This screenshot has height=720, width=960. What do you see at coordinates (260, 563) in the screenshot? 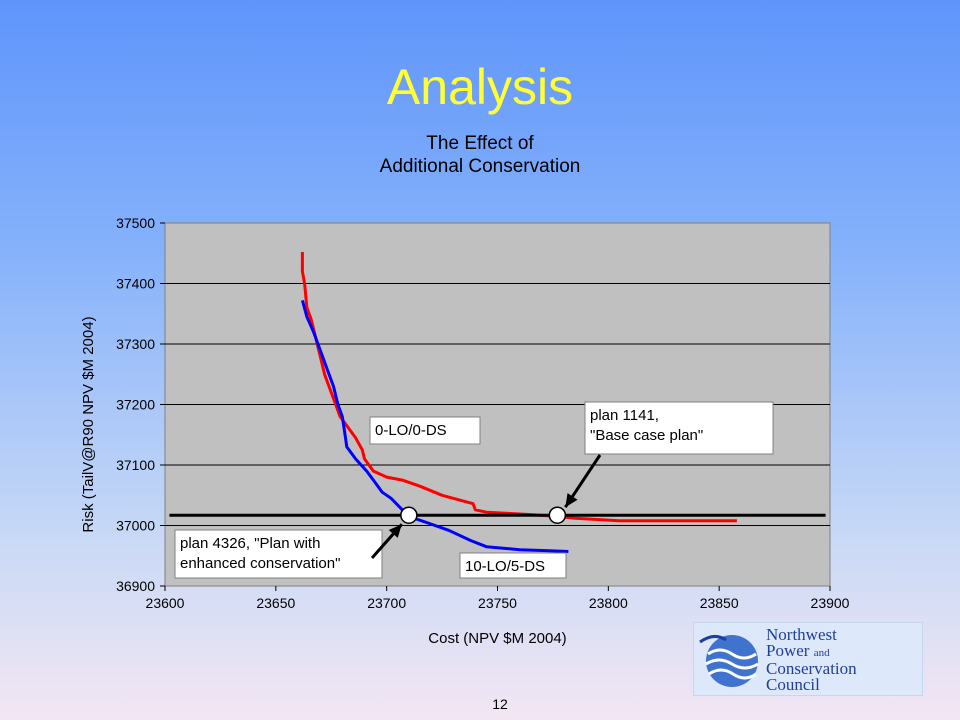
I see `annotation-text: enhanced conservation"` at bounding box center [260, 563].